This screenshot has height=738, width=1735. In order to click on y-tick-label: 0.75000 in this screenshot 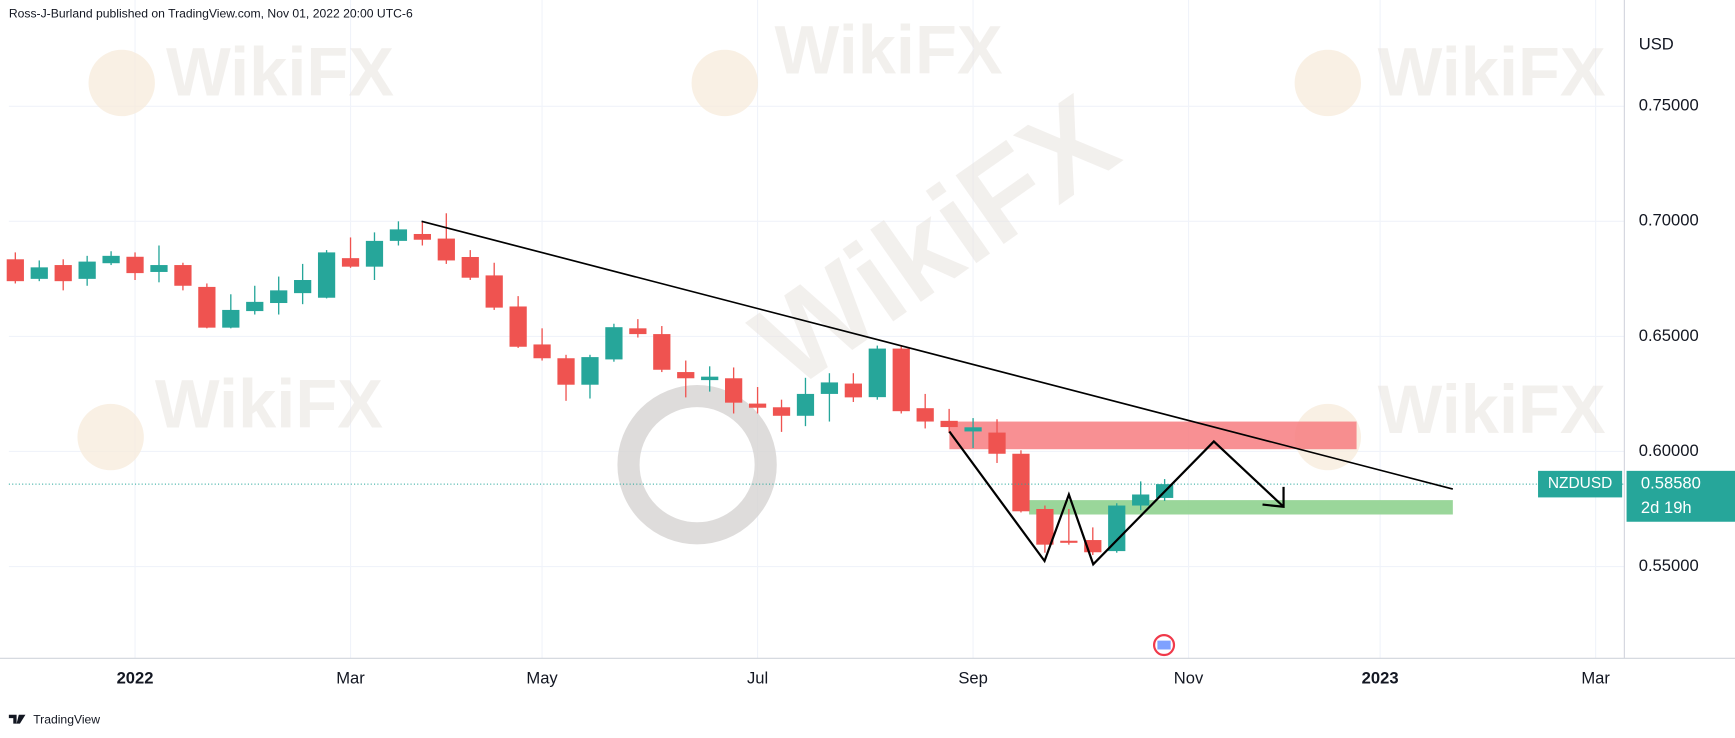, I will do `click(1669, 105)`.